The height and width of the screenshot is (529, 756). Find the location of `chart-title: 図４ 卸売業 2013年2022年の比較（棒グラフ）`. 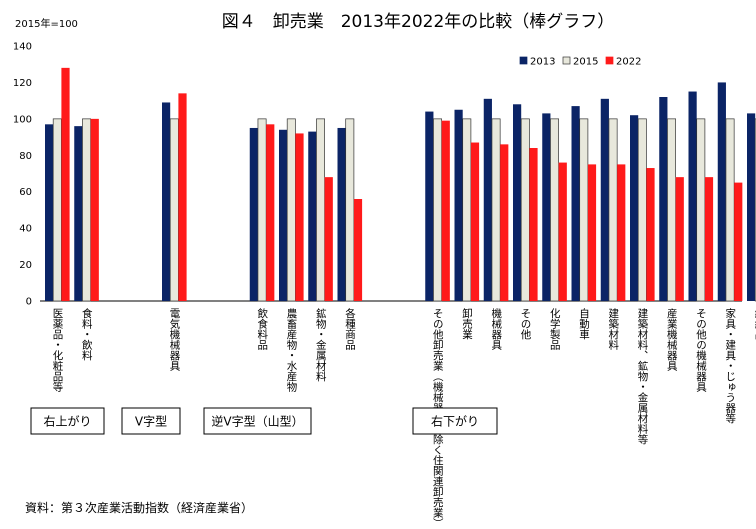

chart-title: 図４ 卸売業 2013年2022年の比較（棒グラフ） is located at coordinates (418, 22).